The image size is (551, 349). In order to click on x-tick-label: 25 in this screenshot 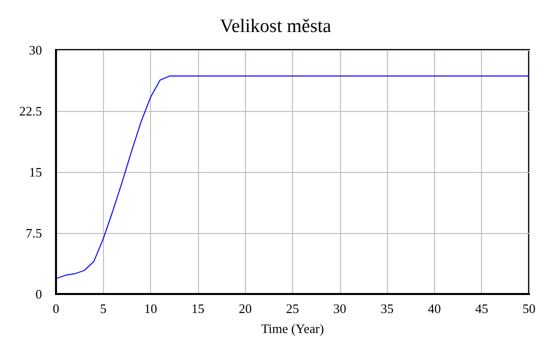, I will do `click(292, 308)`.